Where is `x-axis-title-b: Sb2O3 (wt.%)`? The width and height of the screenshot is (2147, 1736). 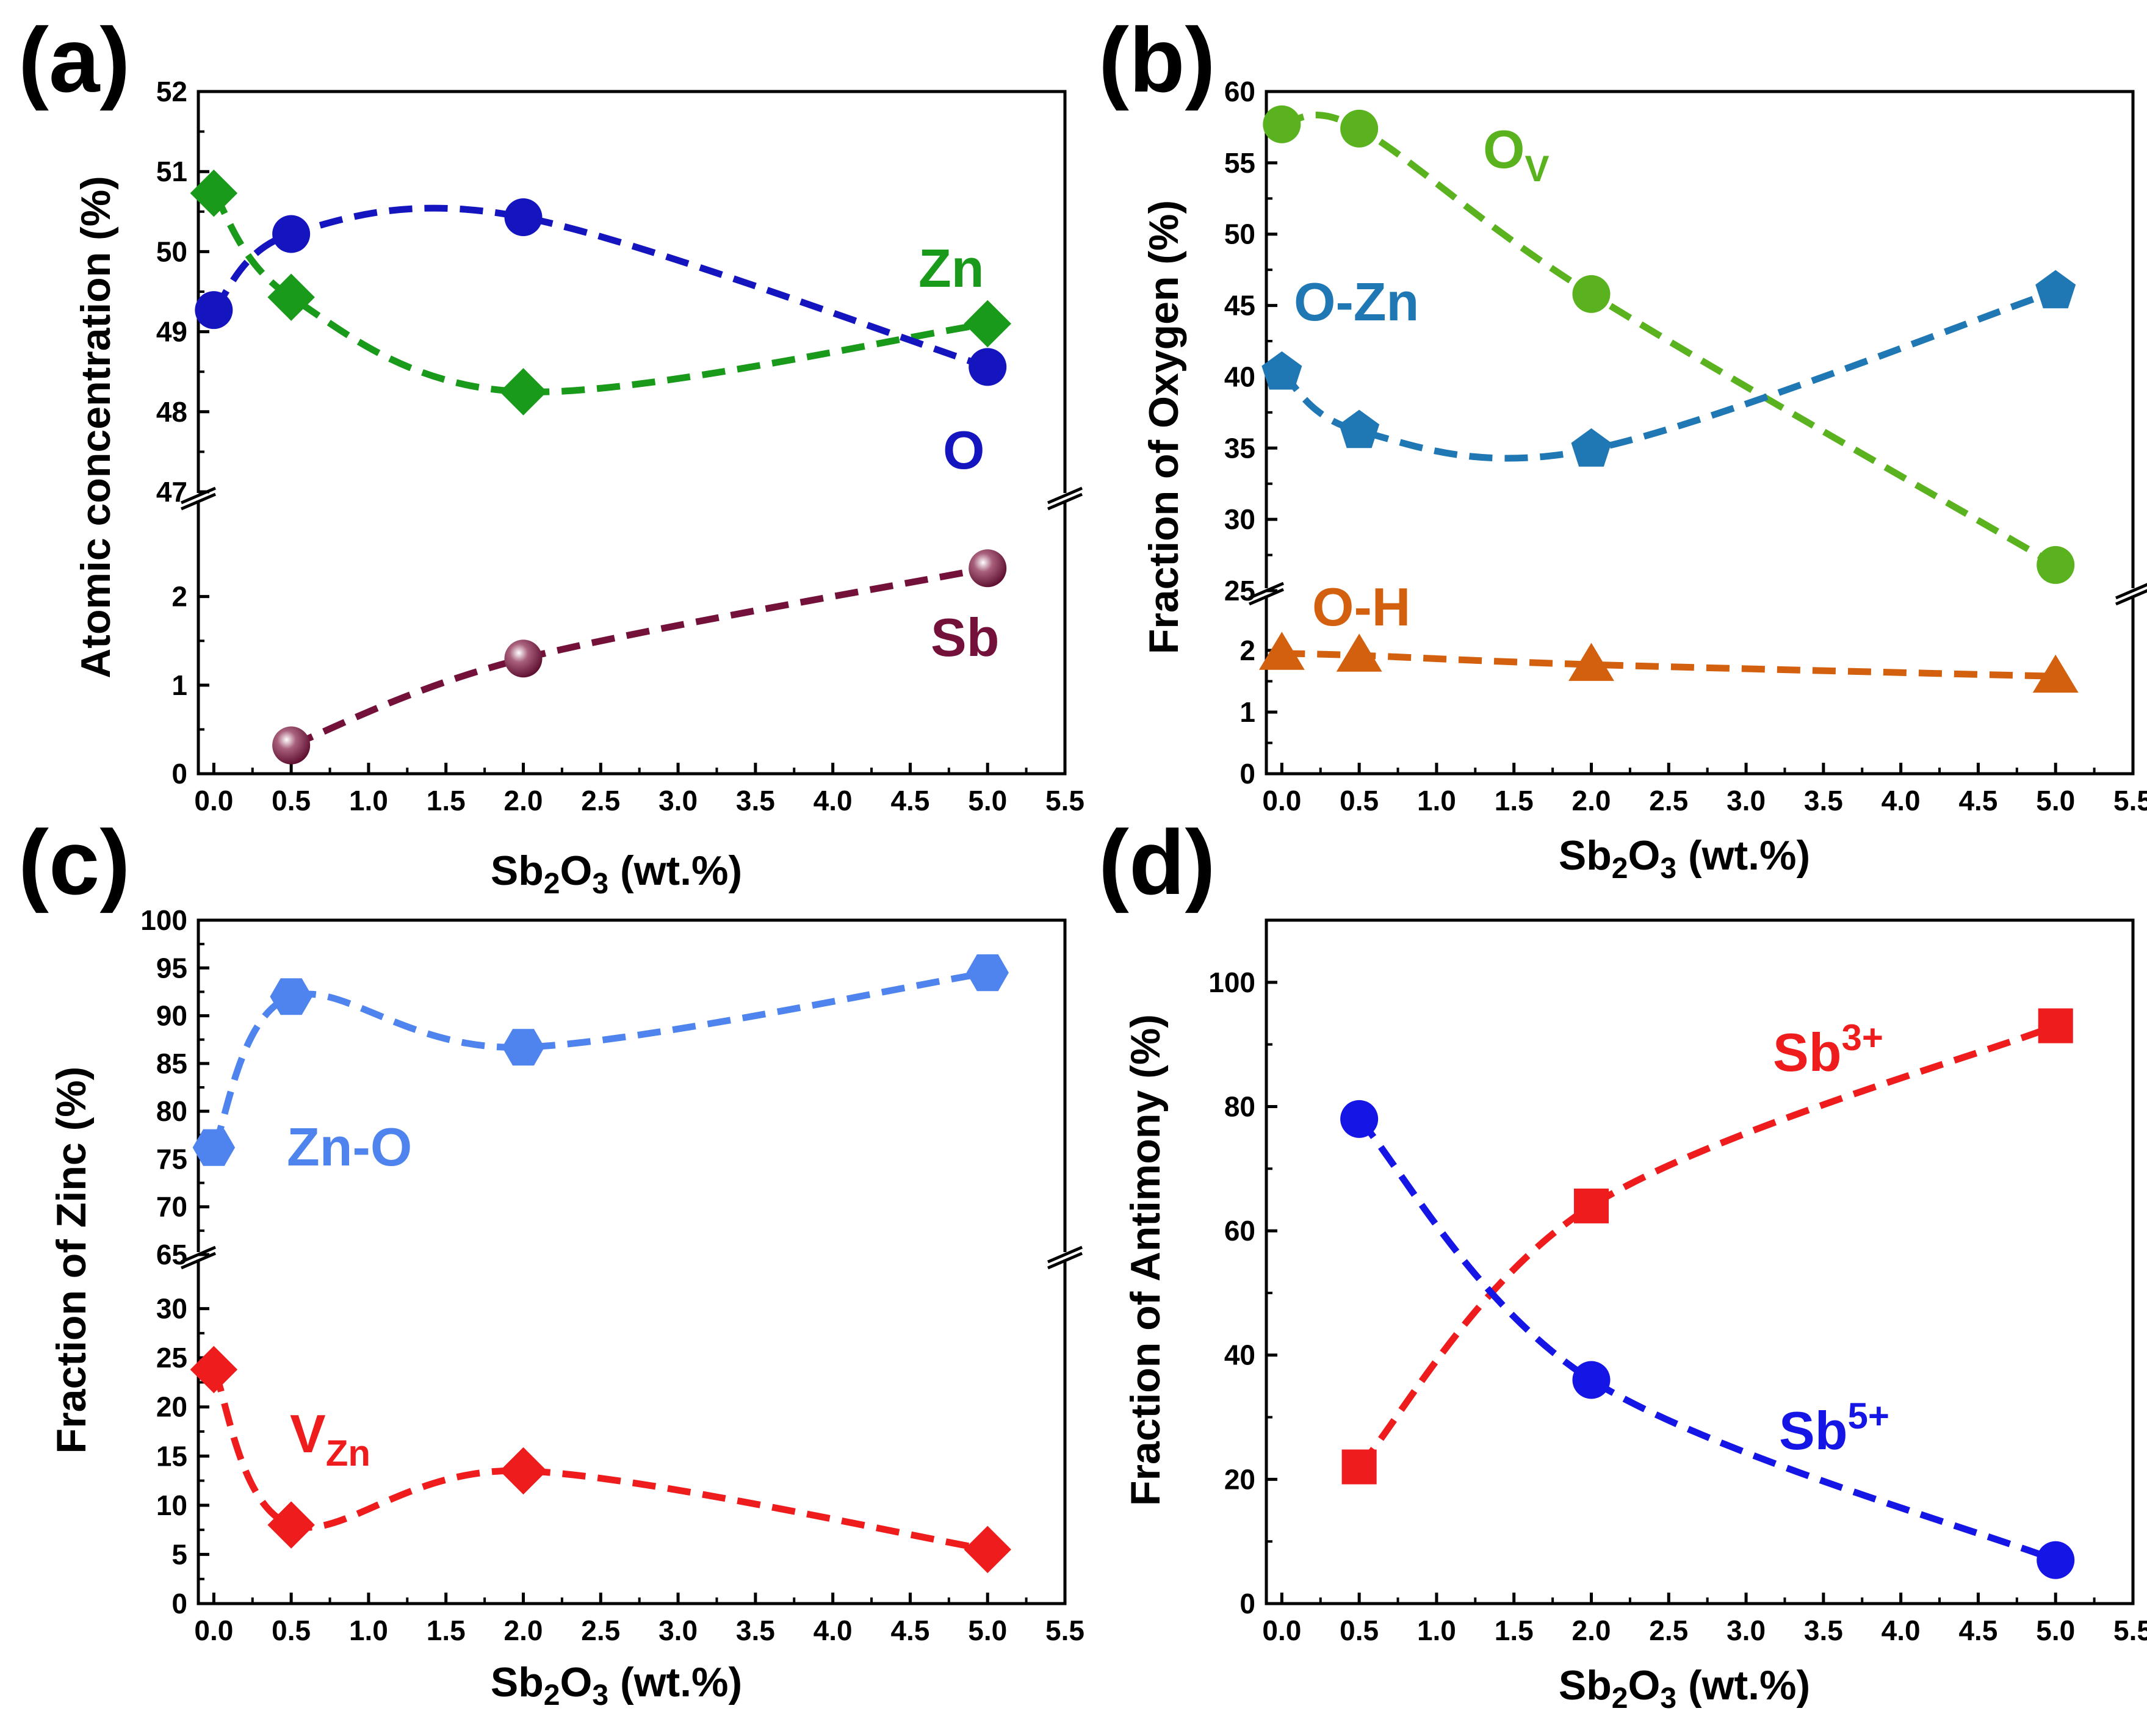
x-axis-title-b: Sb2O3 (wt.%) is located at coordinates (1685, 858).